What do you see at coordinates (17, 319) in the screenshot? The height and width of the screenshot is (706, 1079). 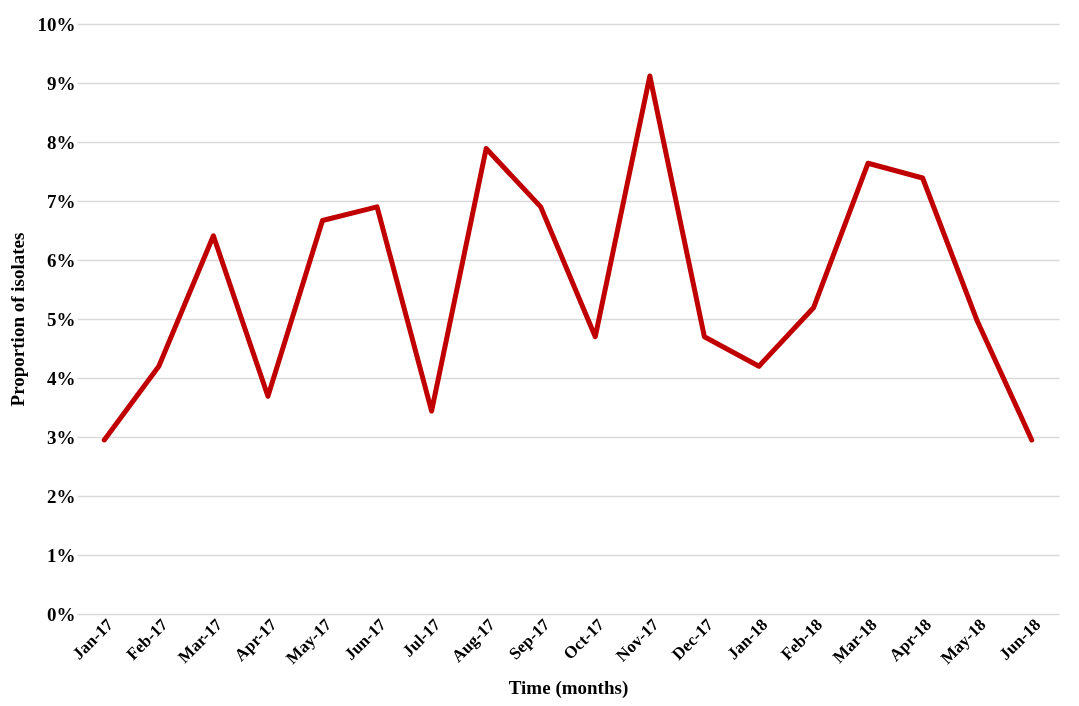 I see `y-axis-title: Proportion of isolates` at bounding box center [17, 319].